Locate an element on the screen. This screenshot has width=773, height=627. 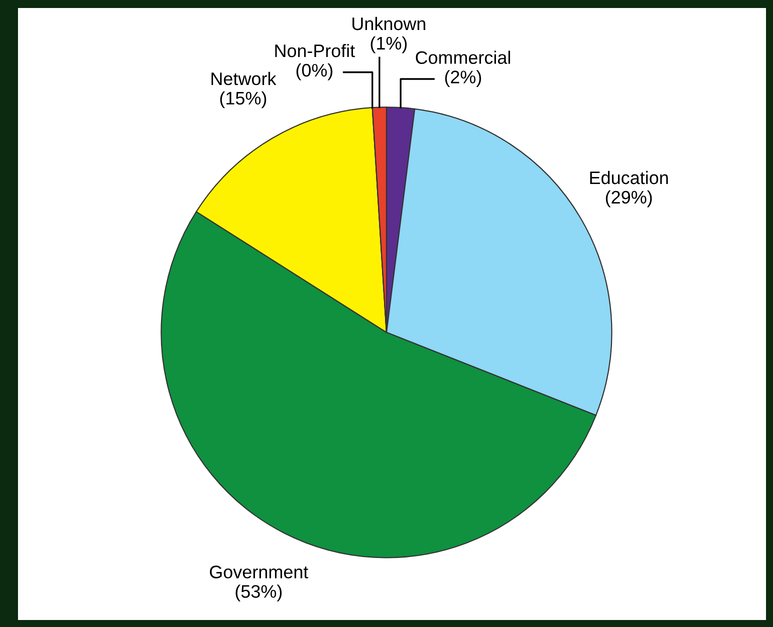
slice-label: Unknown is located at coordinates (389, 23).